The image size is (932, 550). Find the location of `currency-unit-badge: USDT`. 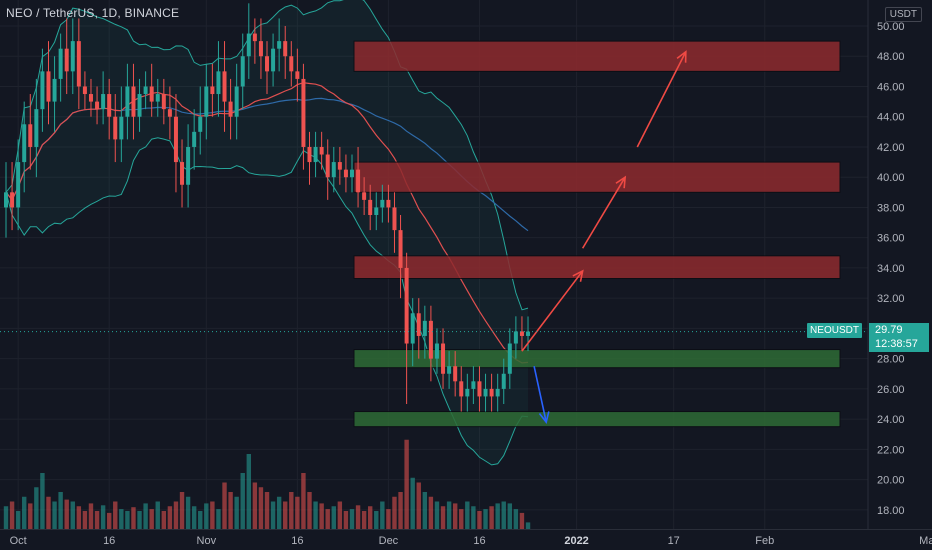

currency-unit-badge: USDT is located at coordinates (903, 14).